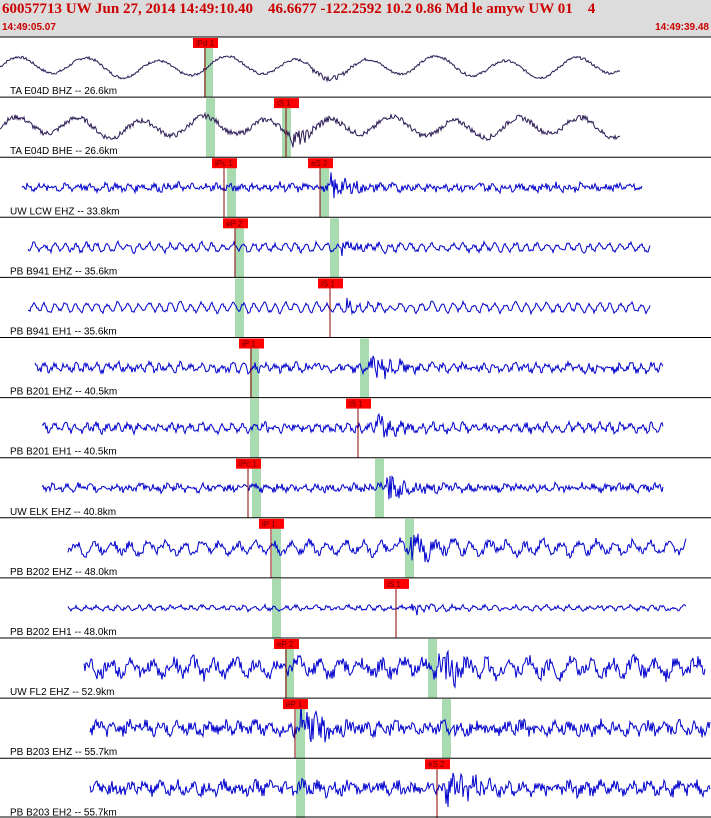 The image size is (711, 818). Describe the element at coordinates (64, 151) in the screenshot. I see `station-label: TA E04D BHE -- 26.6km` at that location.